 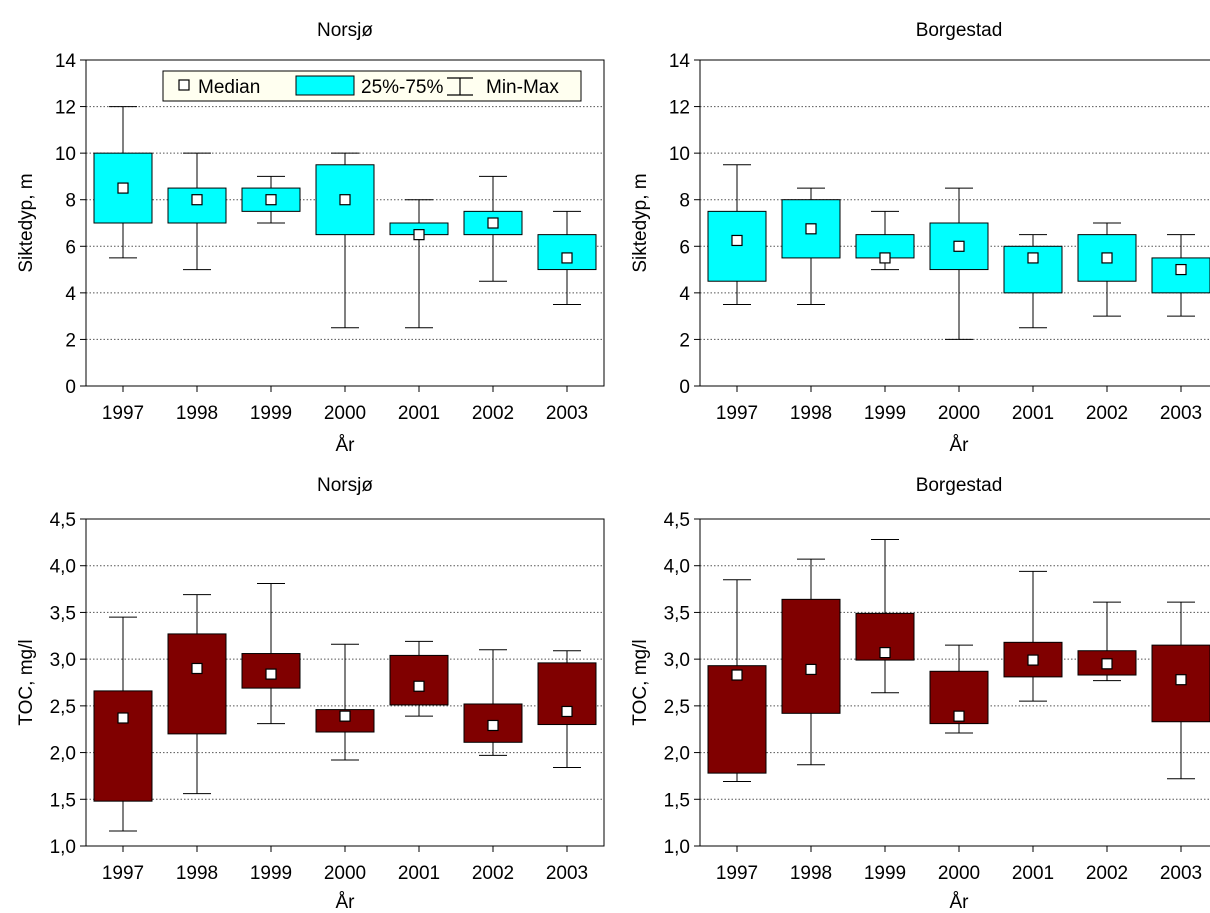 I want to click on legend-frame, so click(x=372, y=86).